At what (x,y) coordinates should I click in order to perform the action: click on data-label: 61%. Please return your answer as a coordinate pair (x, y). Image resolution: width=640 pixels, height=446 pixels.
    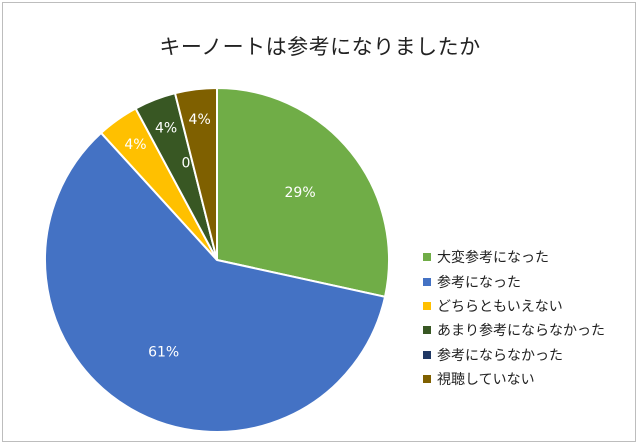
    Looking at the image, I should click on (163, 352).